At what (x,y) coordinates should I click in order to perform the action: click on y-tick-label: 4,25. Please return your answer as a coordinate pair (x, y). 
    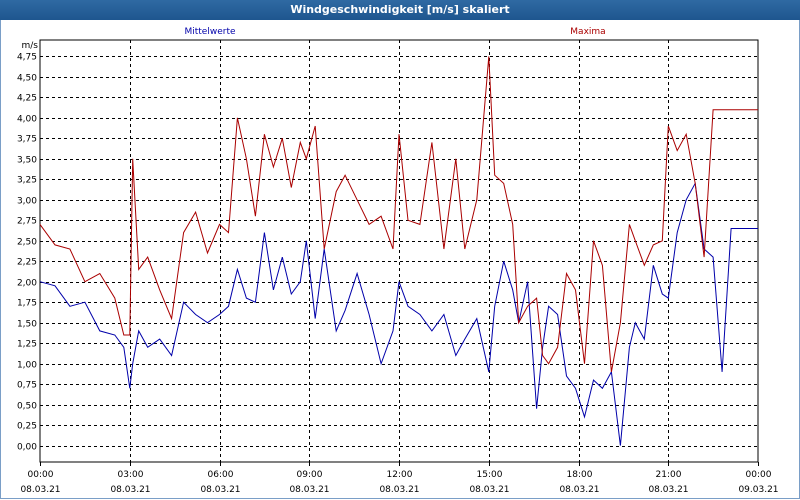
    Looking at the image, I should click on (27, 99).